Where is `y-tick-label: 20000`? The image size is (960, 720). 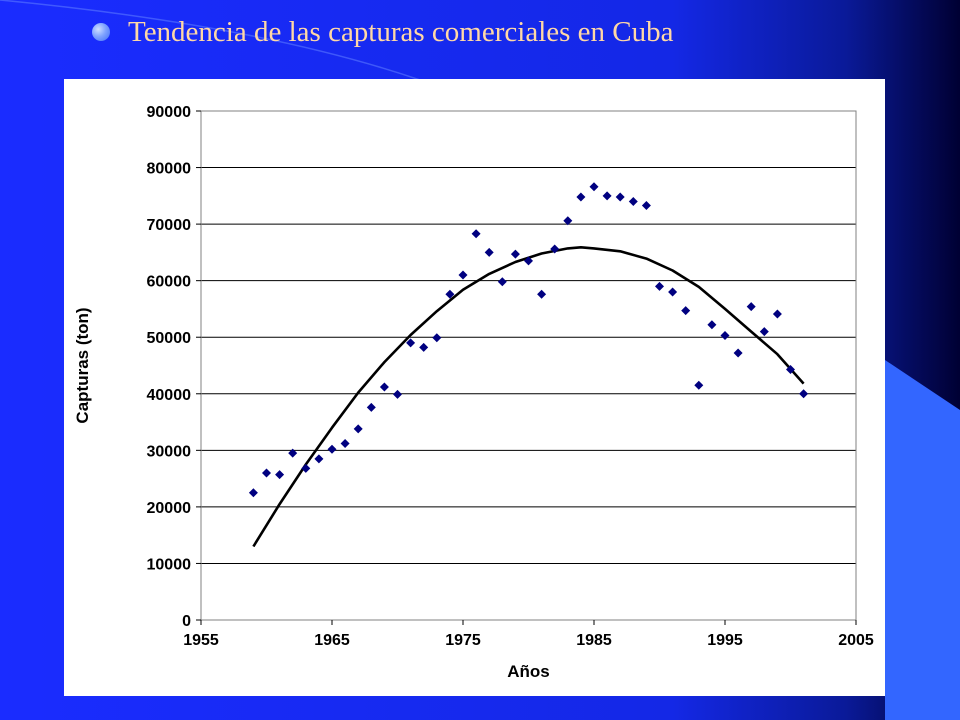 y-tick-label: 20000 is located at coordinates (169, 508).